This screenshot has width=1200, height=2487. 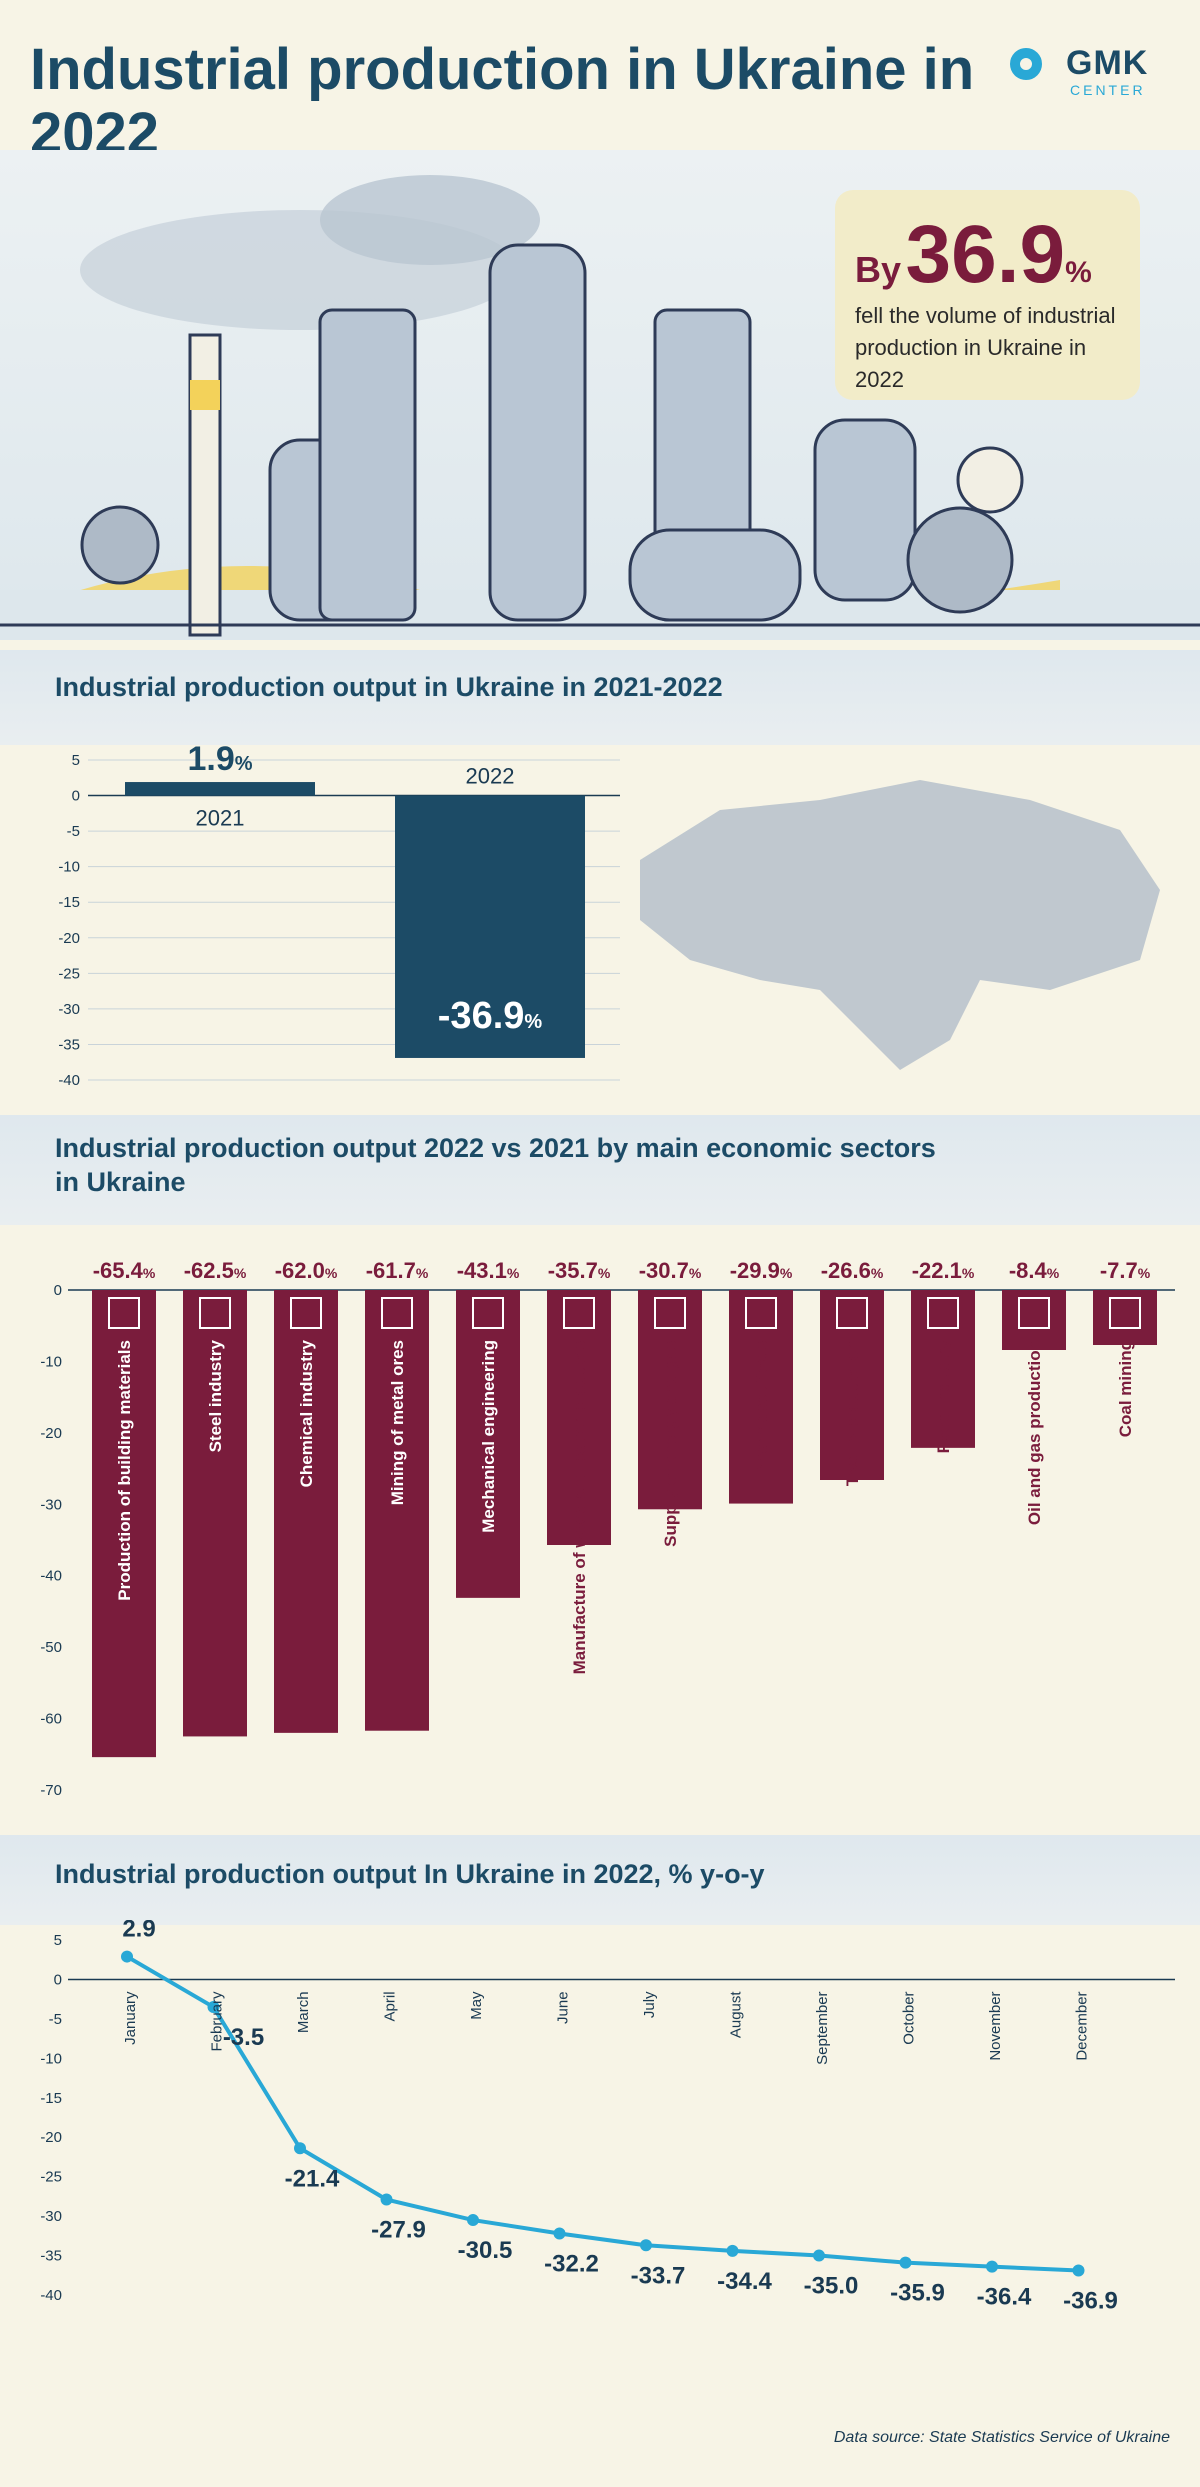 I want to click on y-tick-label: -30, so click(x=51, y=1504).